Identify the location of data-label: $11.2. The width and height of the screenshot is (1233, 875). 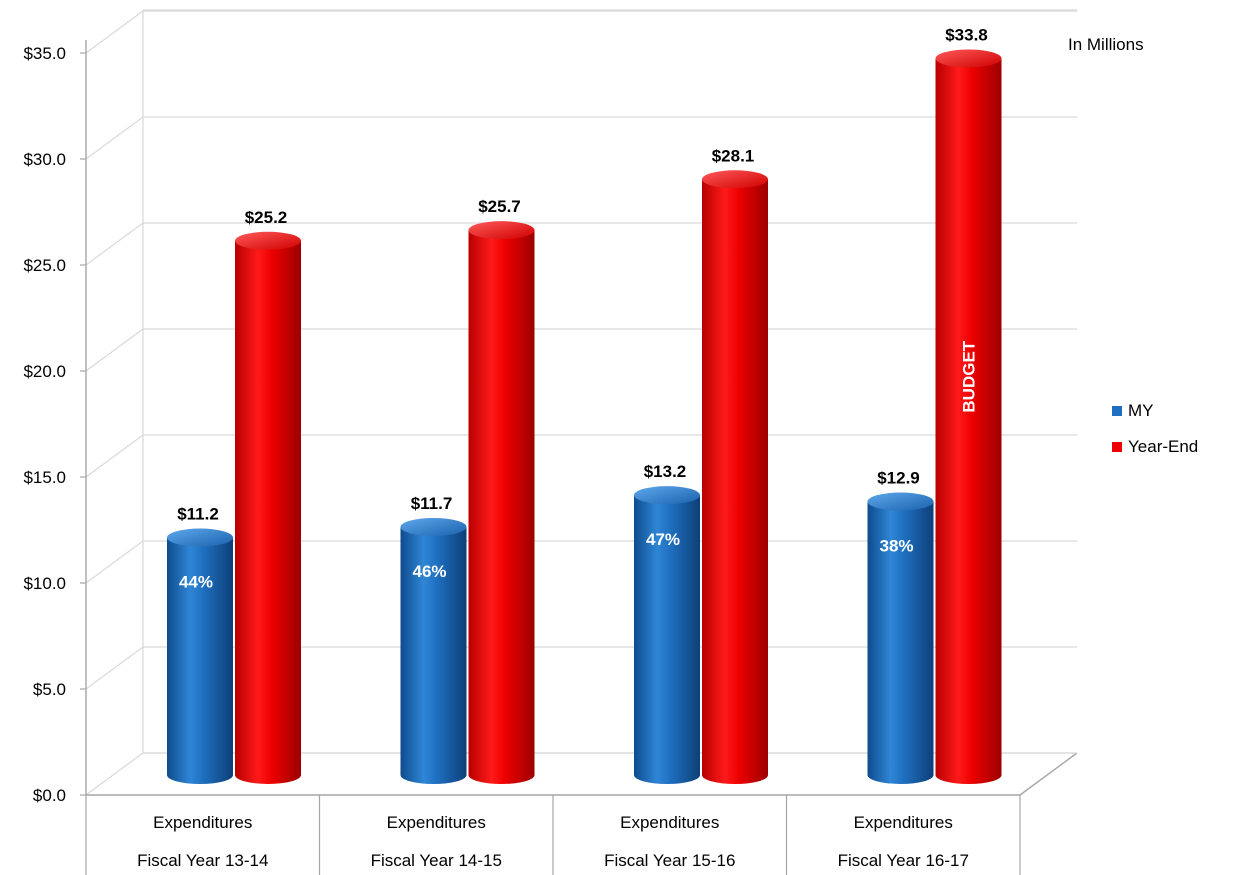
(198, 514).